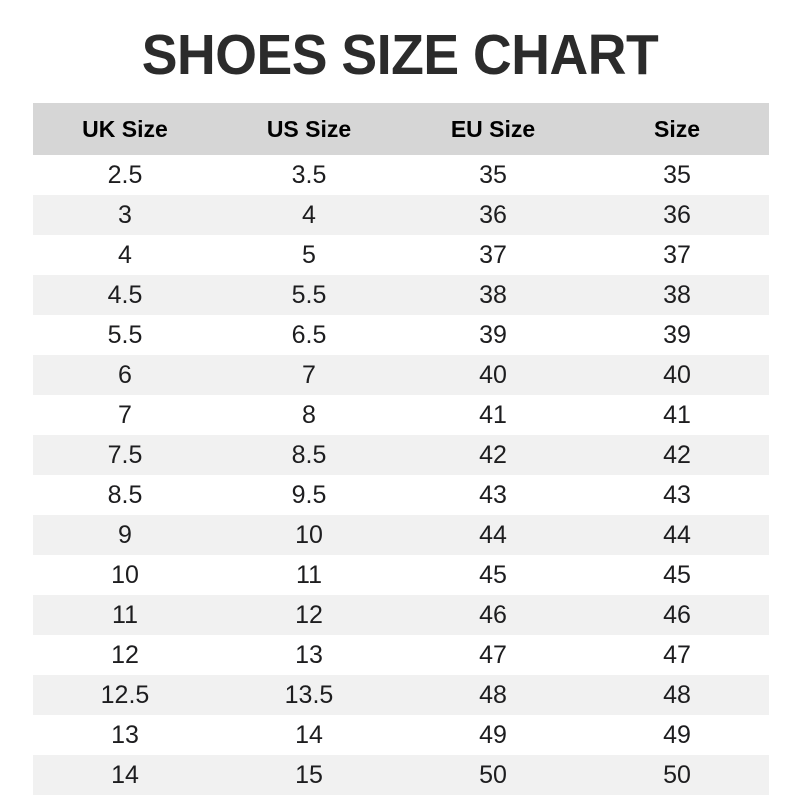 This screenshot has height=800, width=800. Describe the element at coordinates (125, 655) in the screenshot. I see `cell-uk-size: 12` at that location.